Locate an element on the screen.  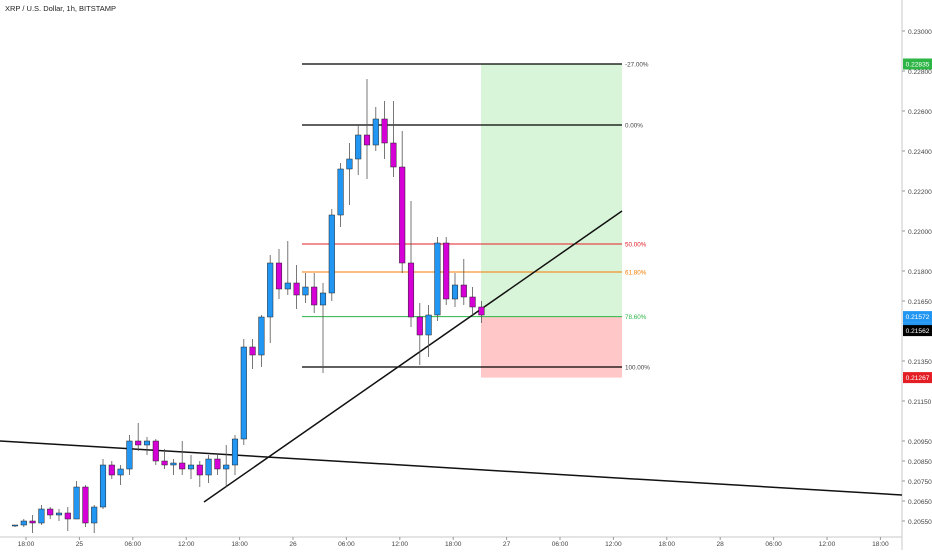
fib-level-label: 100.00% is located at coordinates (637, 368).